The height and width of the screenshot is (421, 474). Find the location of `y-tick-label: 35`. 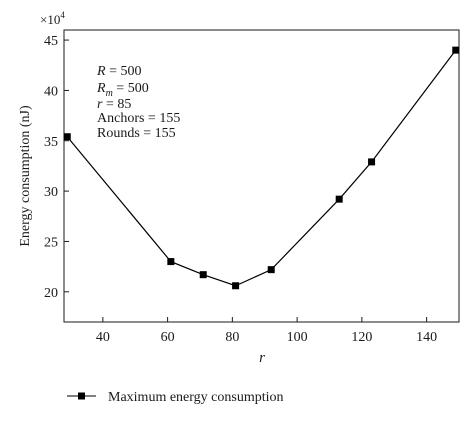

y-tick-label: 35 is located at coordinates (51, 142).